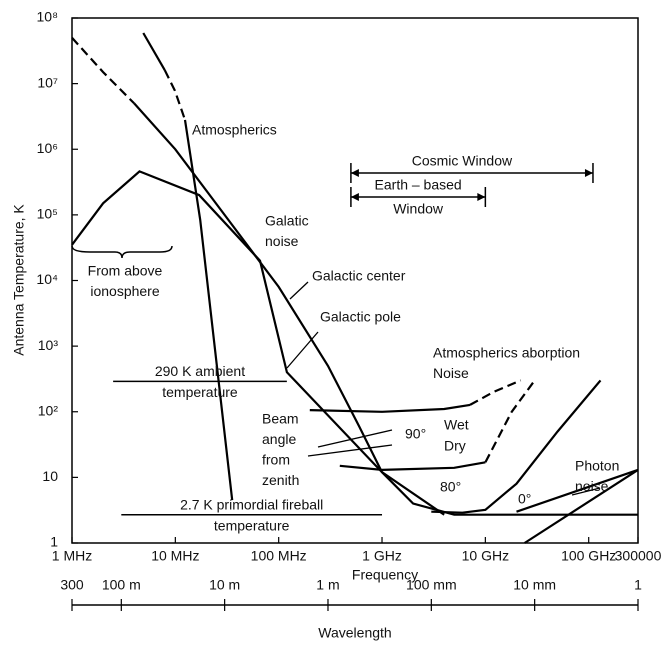 This screenshot has height=647, width=666. What do you see at coordinates (450, 487) in the screenshot?
I see `annotation: 80°` at bounding box center [450, 487].